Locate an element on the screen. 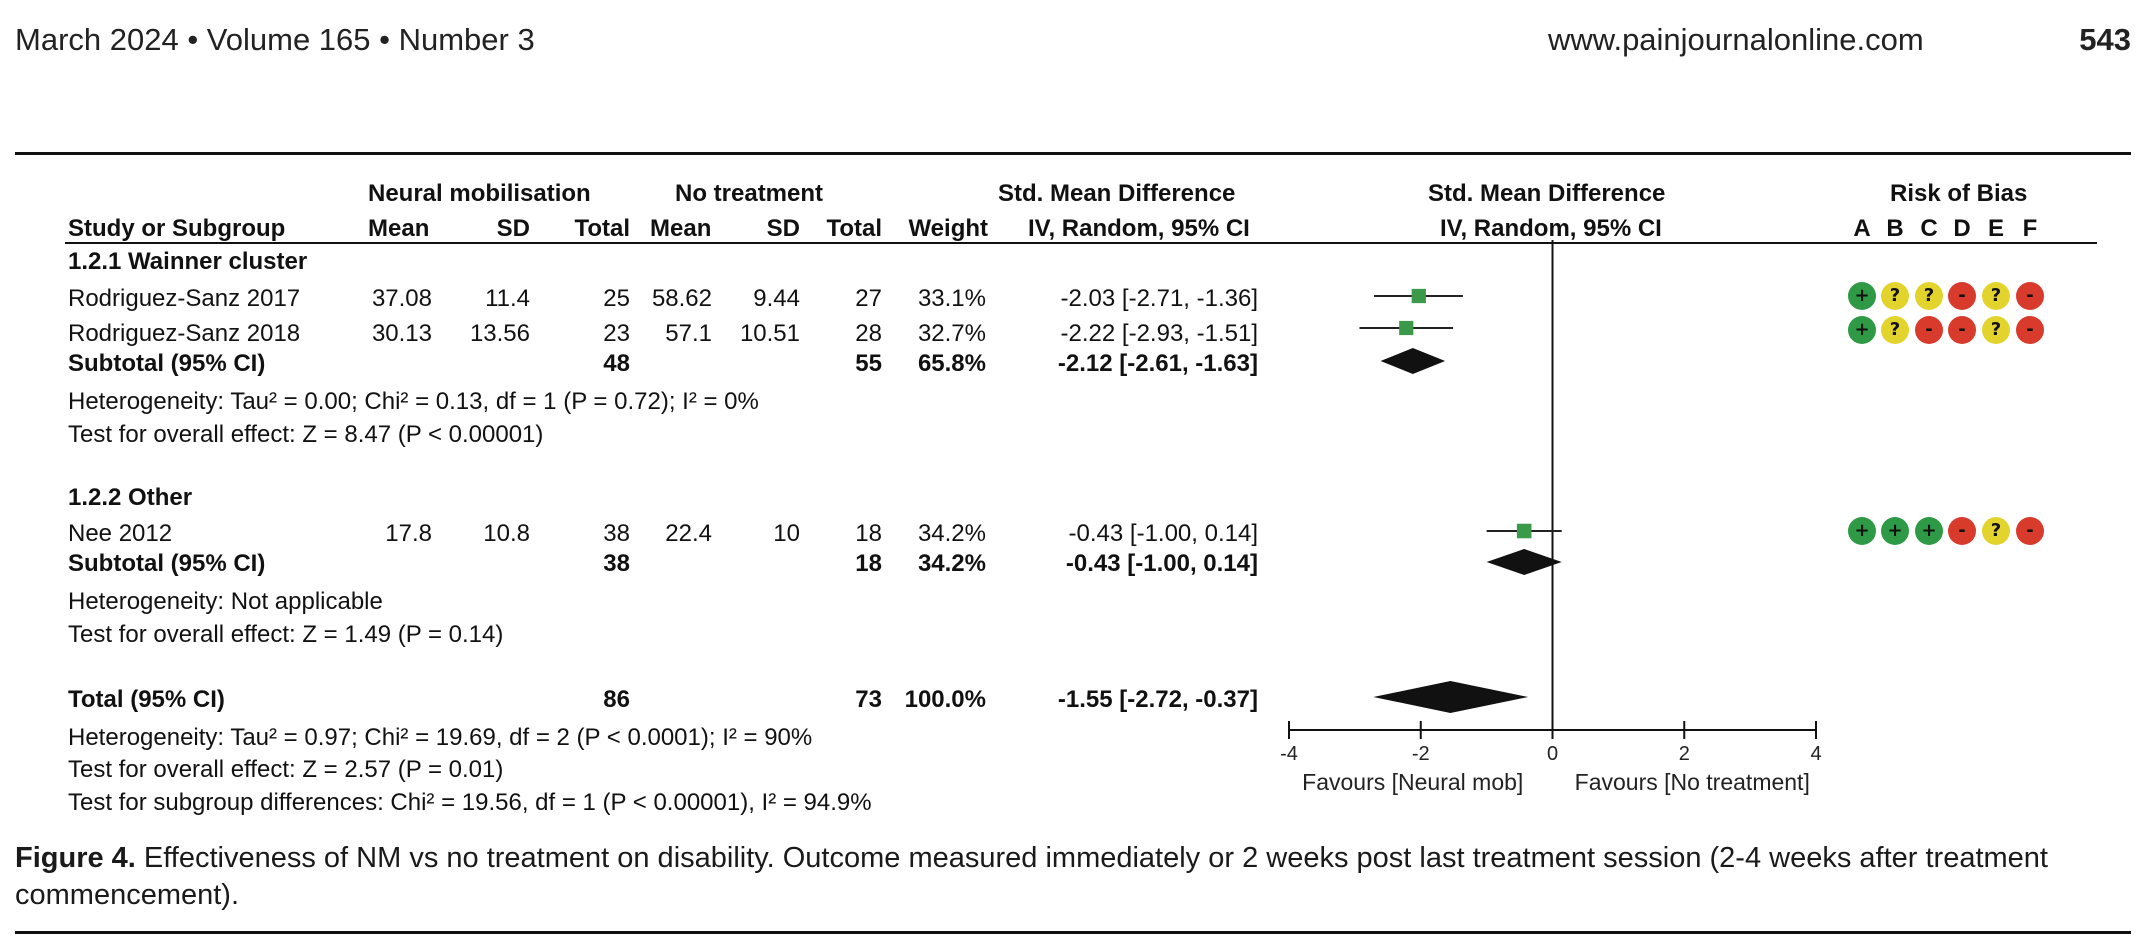 Image resolution: width=2146 pixels, height=950 pixels. mean2-cell: 58.62 is located at coordinates (681, 298).